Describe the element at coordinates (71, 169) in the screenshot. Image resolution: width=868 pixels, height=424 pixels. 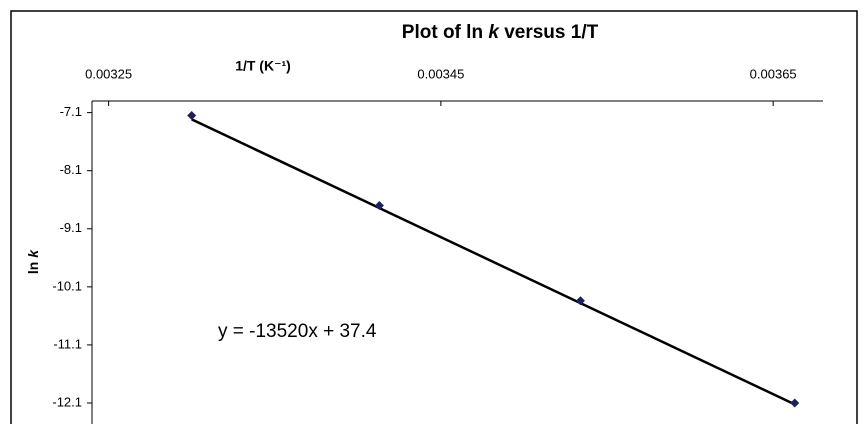
I see `y-tick-label: -8.1` at that location.